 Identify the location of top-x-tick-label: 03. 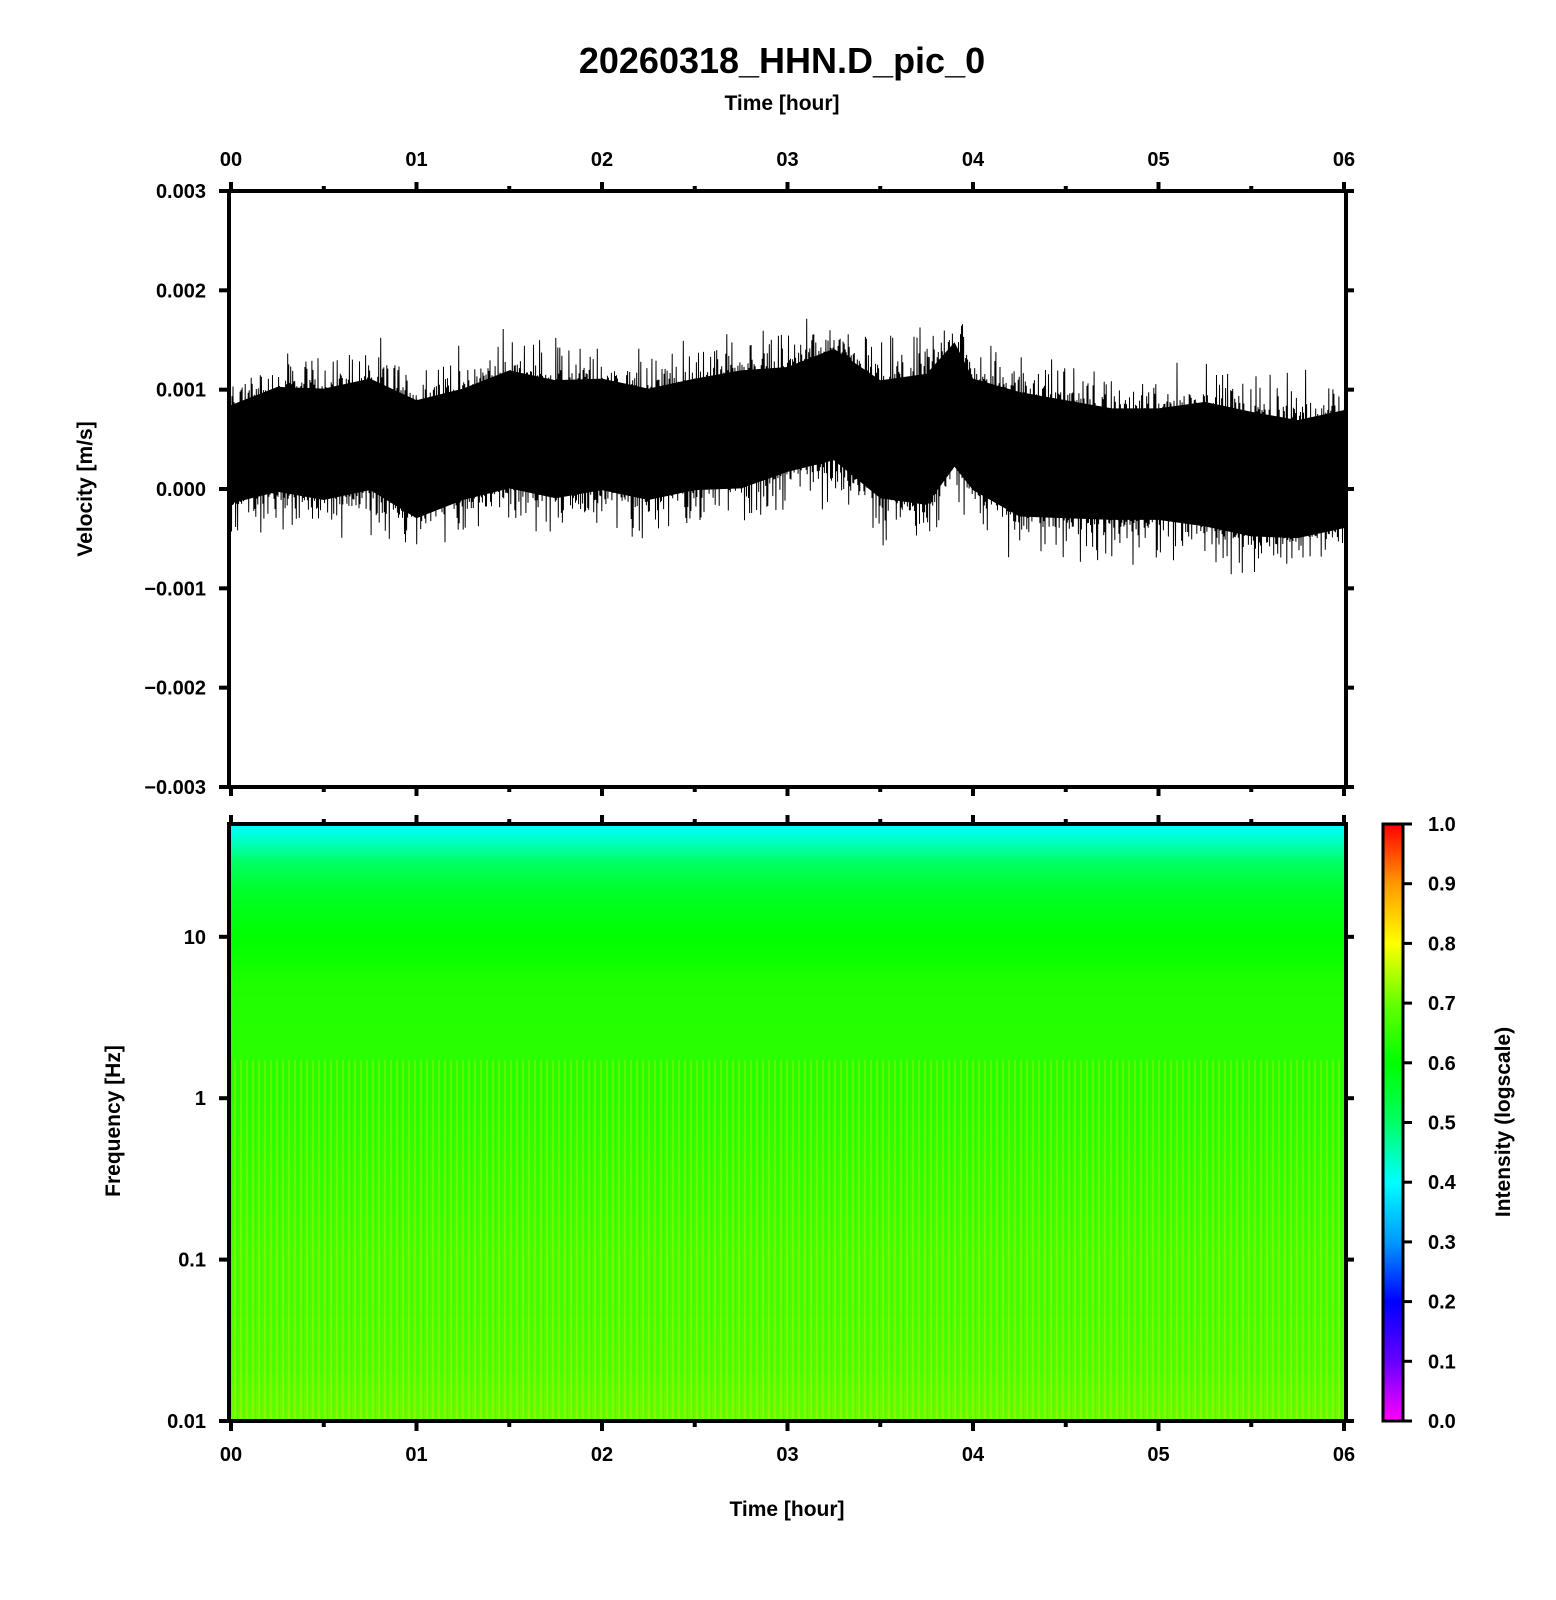
(787, 160).